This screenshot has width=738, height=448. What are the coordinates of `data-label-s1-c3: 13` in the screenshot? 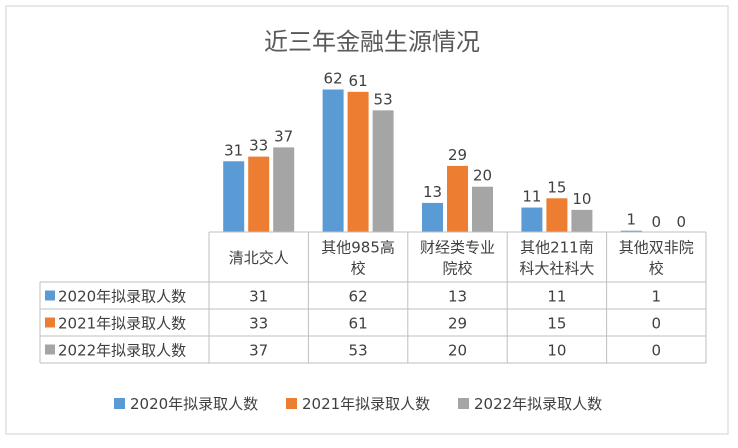 It's located at (432, 192).